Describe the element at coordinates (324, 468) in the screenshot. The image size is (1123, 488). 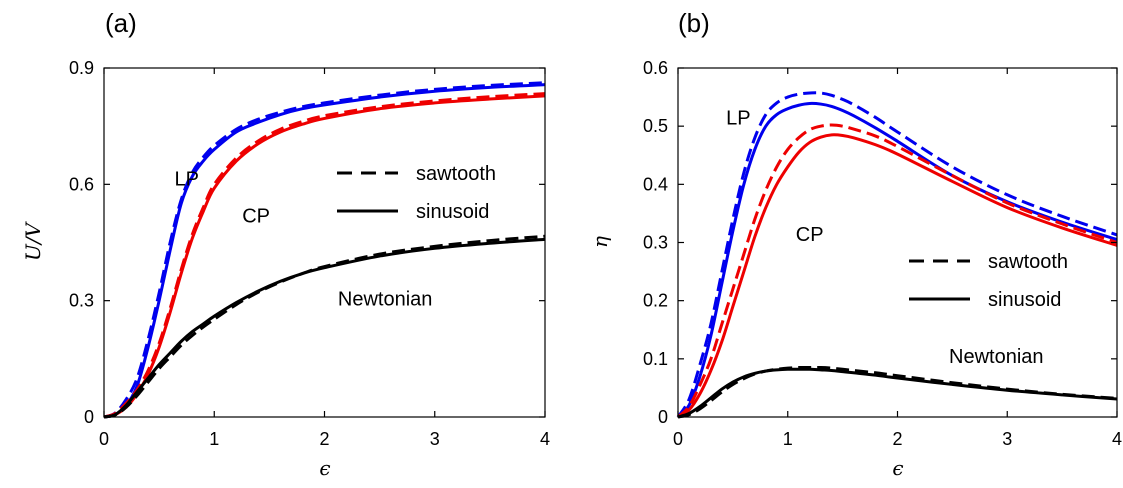
I see `panel-a-xlabel: ϵ` at that location.